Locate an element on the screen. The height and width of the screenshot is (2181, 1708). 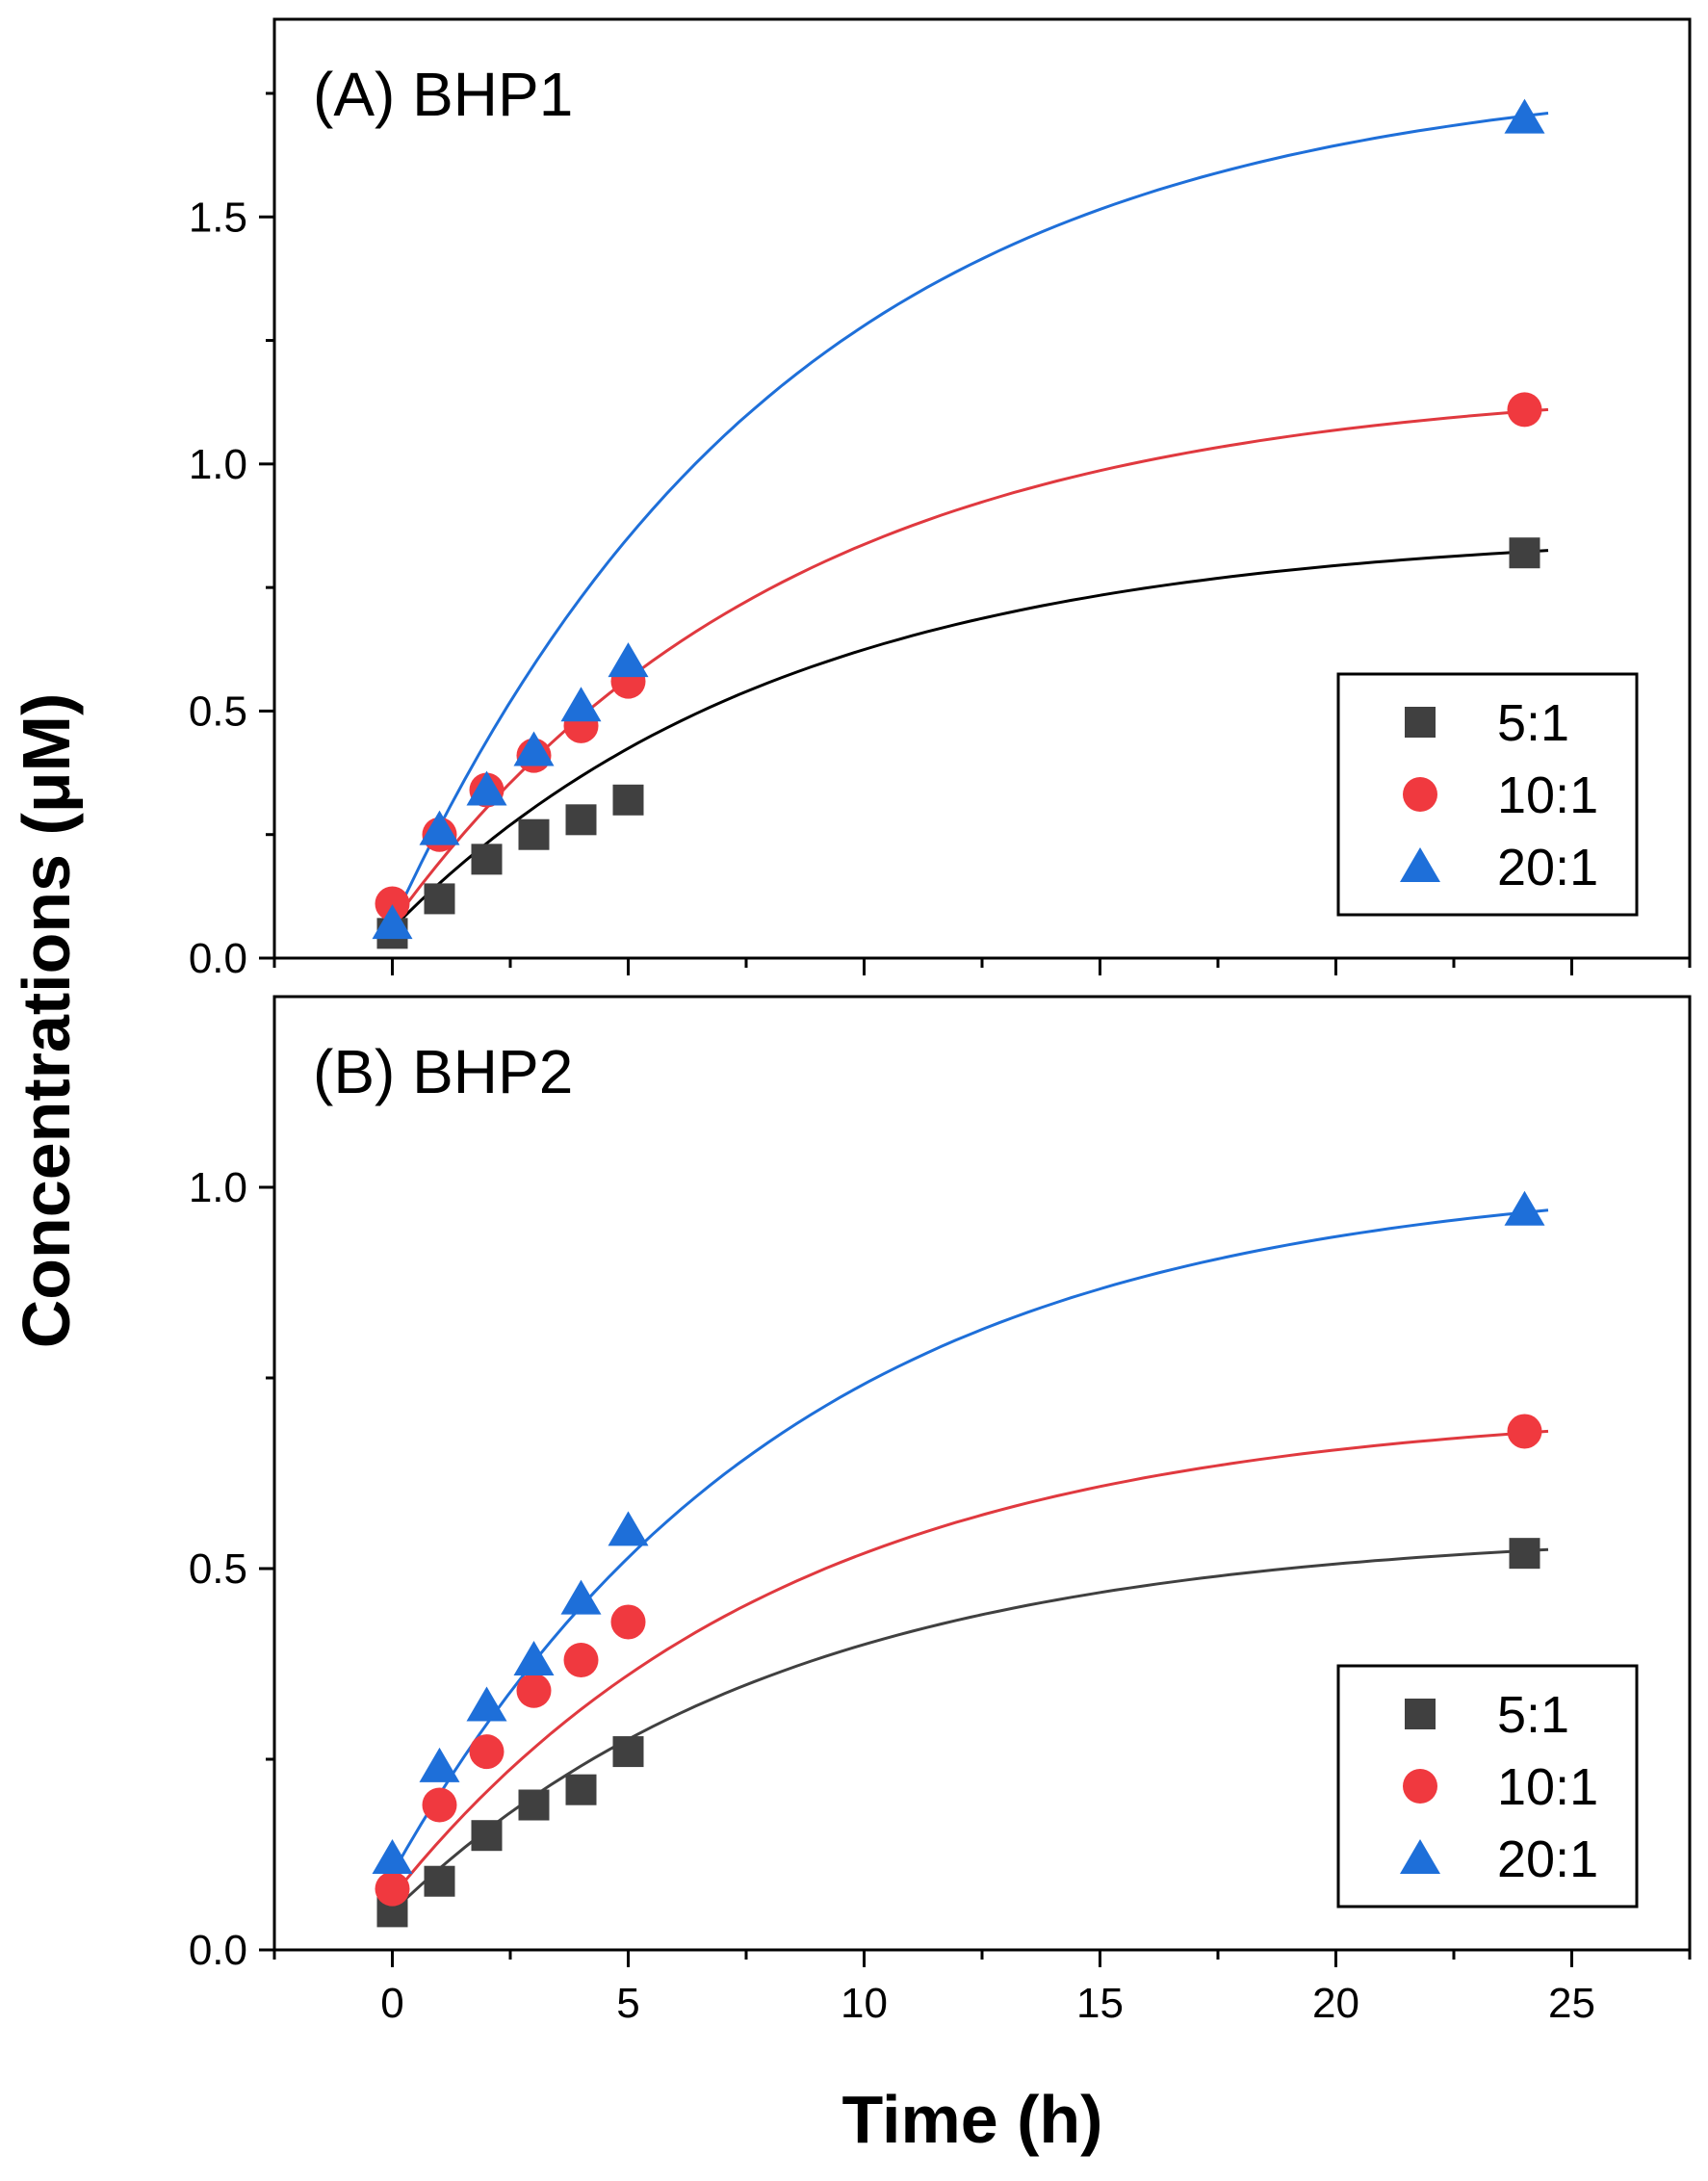
x-tick-label: 15 is located at coordinates (1100, 2003).